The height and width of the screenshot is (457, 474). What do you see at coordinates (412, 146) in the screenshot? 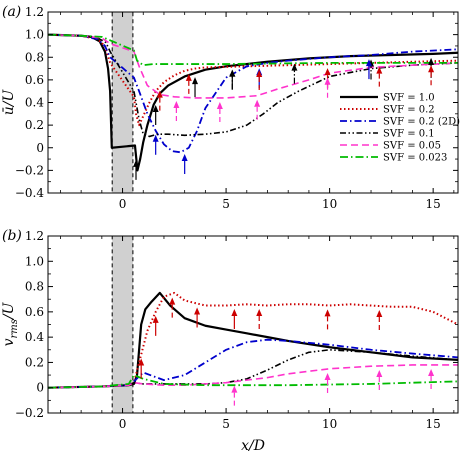
I see `legend-label-4: SVF = 0.05` at bounding box center [412, 146].